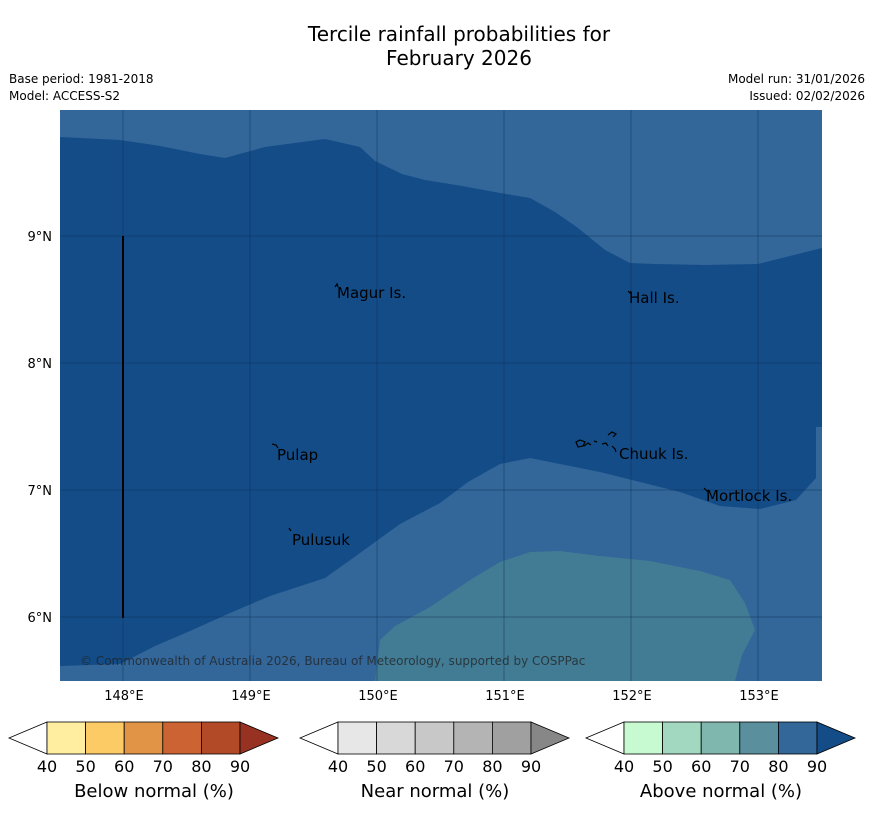 This screenshot has width=873, height=816. I want to click on place-label-chuuk: Chuuk Is., so click(653, 454).